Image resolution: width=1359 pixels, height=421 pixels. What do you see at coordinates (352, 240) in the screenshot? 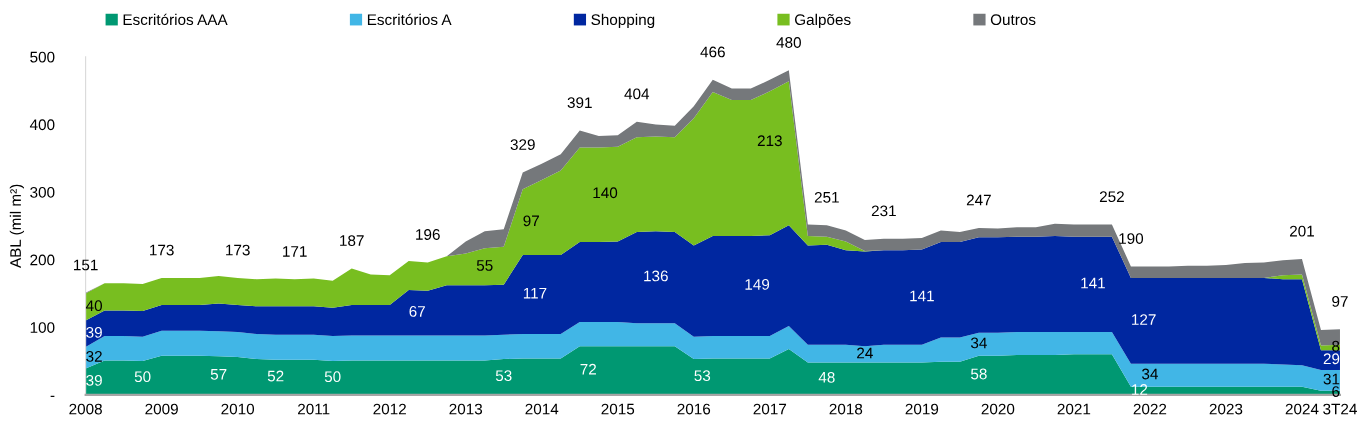
I see `total-label: 187` at bounding box center [352, 240].